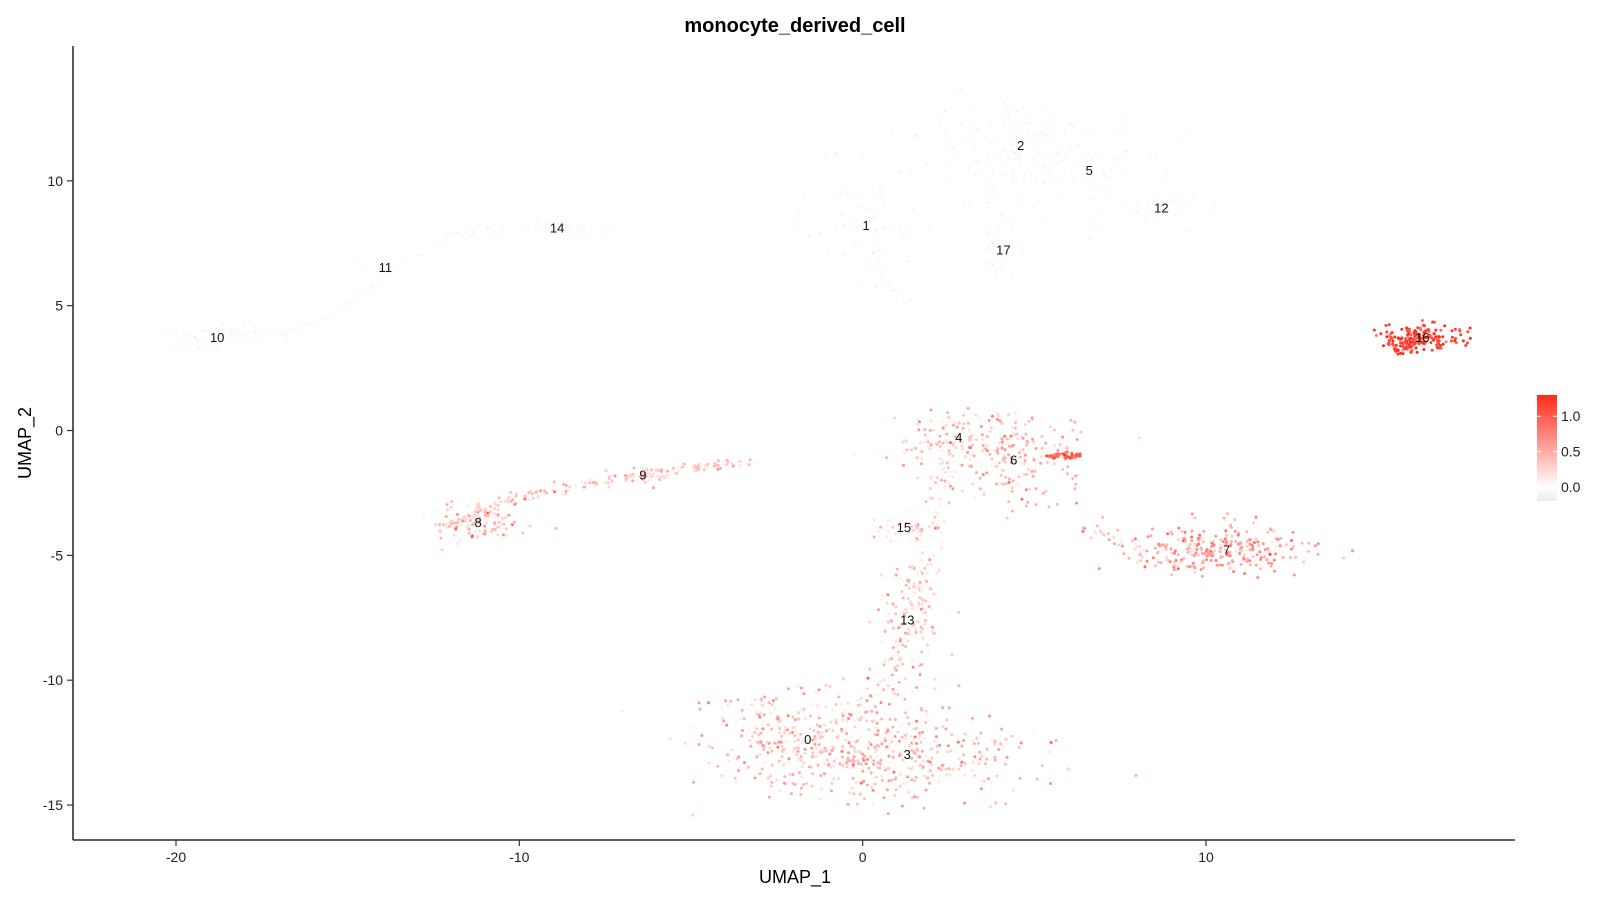 The height and width of the screenshot is (900, 1600). I want to click on cluster-label-0: 0, so click(807, 739).